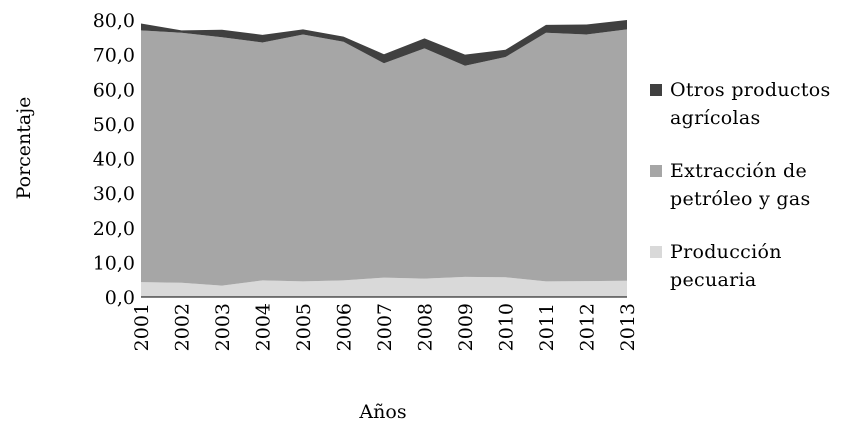  Describe the element at coordinates (142, 327) in the screenshot. I see `x-tick-label: 2001` at that location.